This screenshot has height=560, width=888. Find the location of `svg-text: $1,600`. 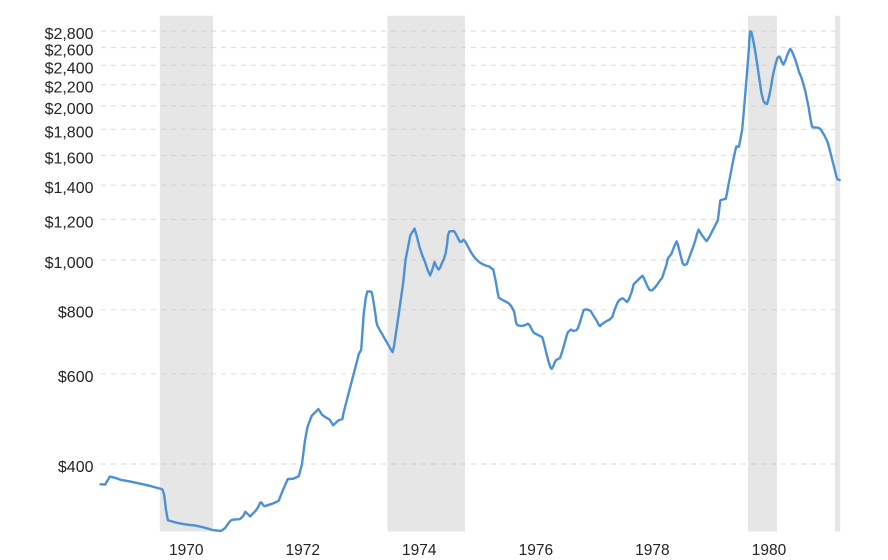

svg-text: $1,600 is located at coordinates (69, 159).